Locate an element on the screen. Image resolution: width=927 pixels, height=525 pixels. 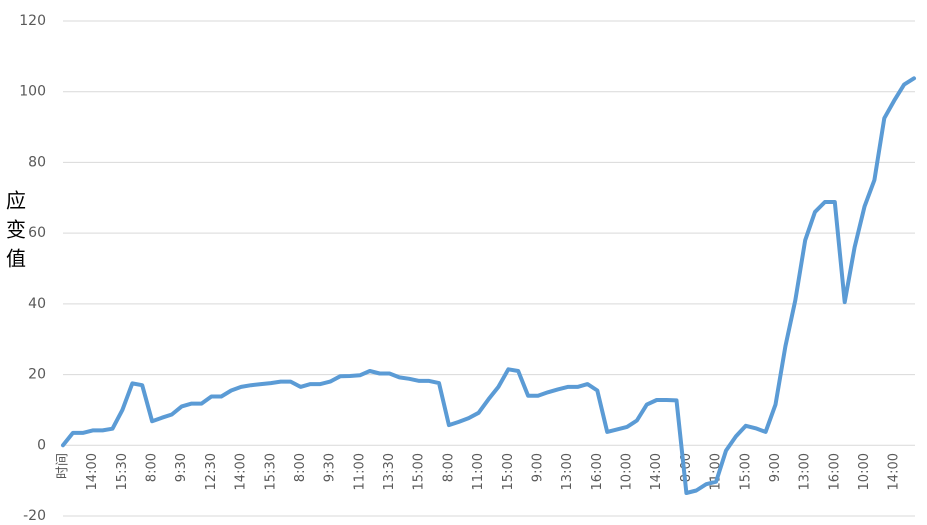
y-axis-label: 变 is located at coordinates (16, 230).